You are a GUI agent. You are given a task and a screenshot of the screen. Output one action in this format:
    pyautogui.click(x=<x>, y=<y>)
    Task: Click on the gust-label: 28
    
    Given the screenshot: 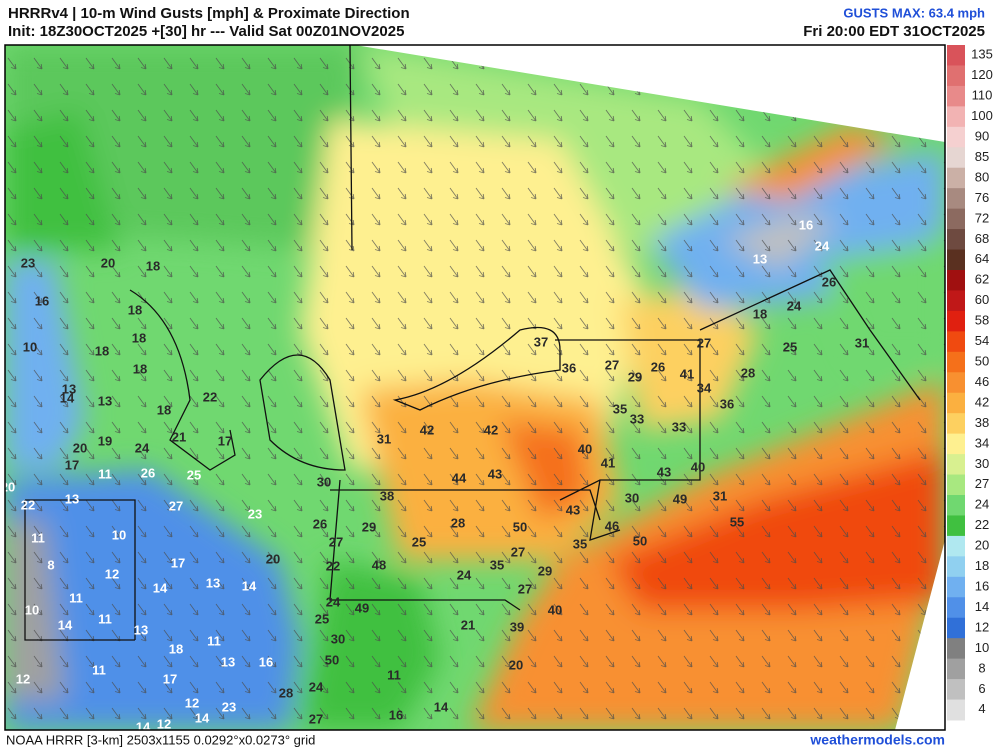 What is the action you would take?
    pyautogui.click(x=748, y=372)
    